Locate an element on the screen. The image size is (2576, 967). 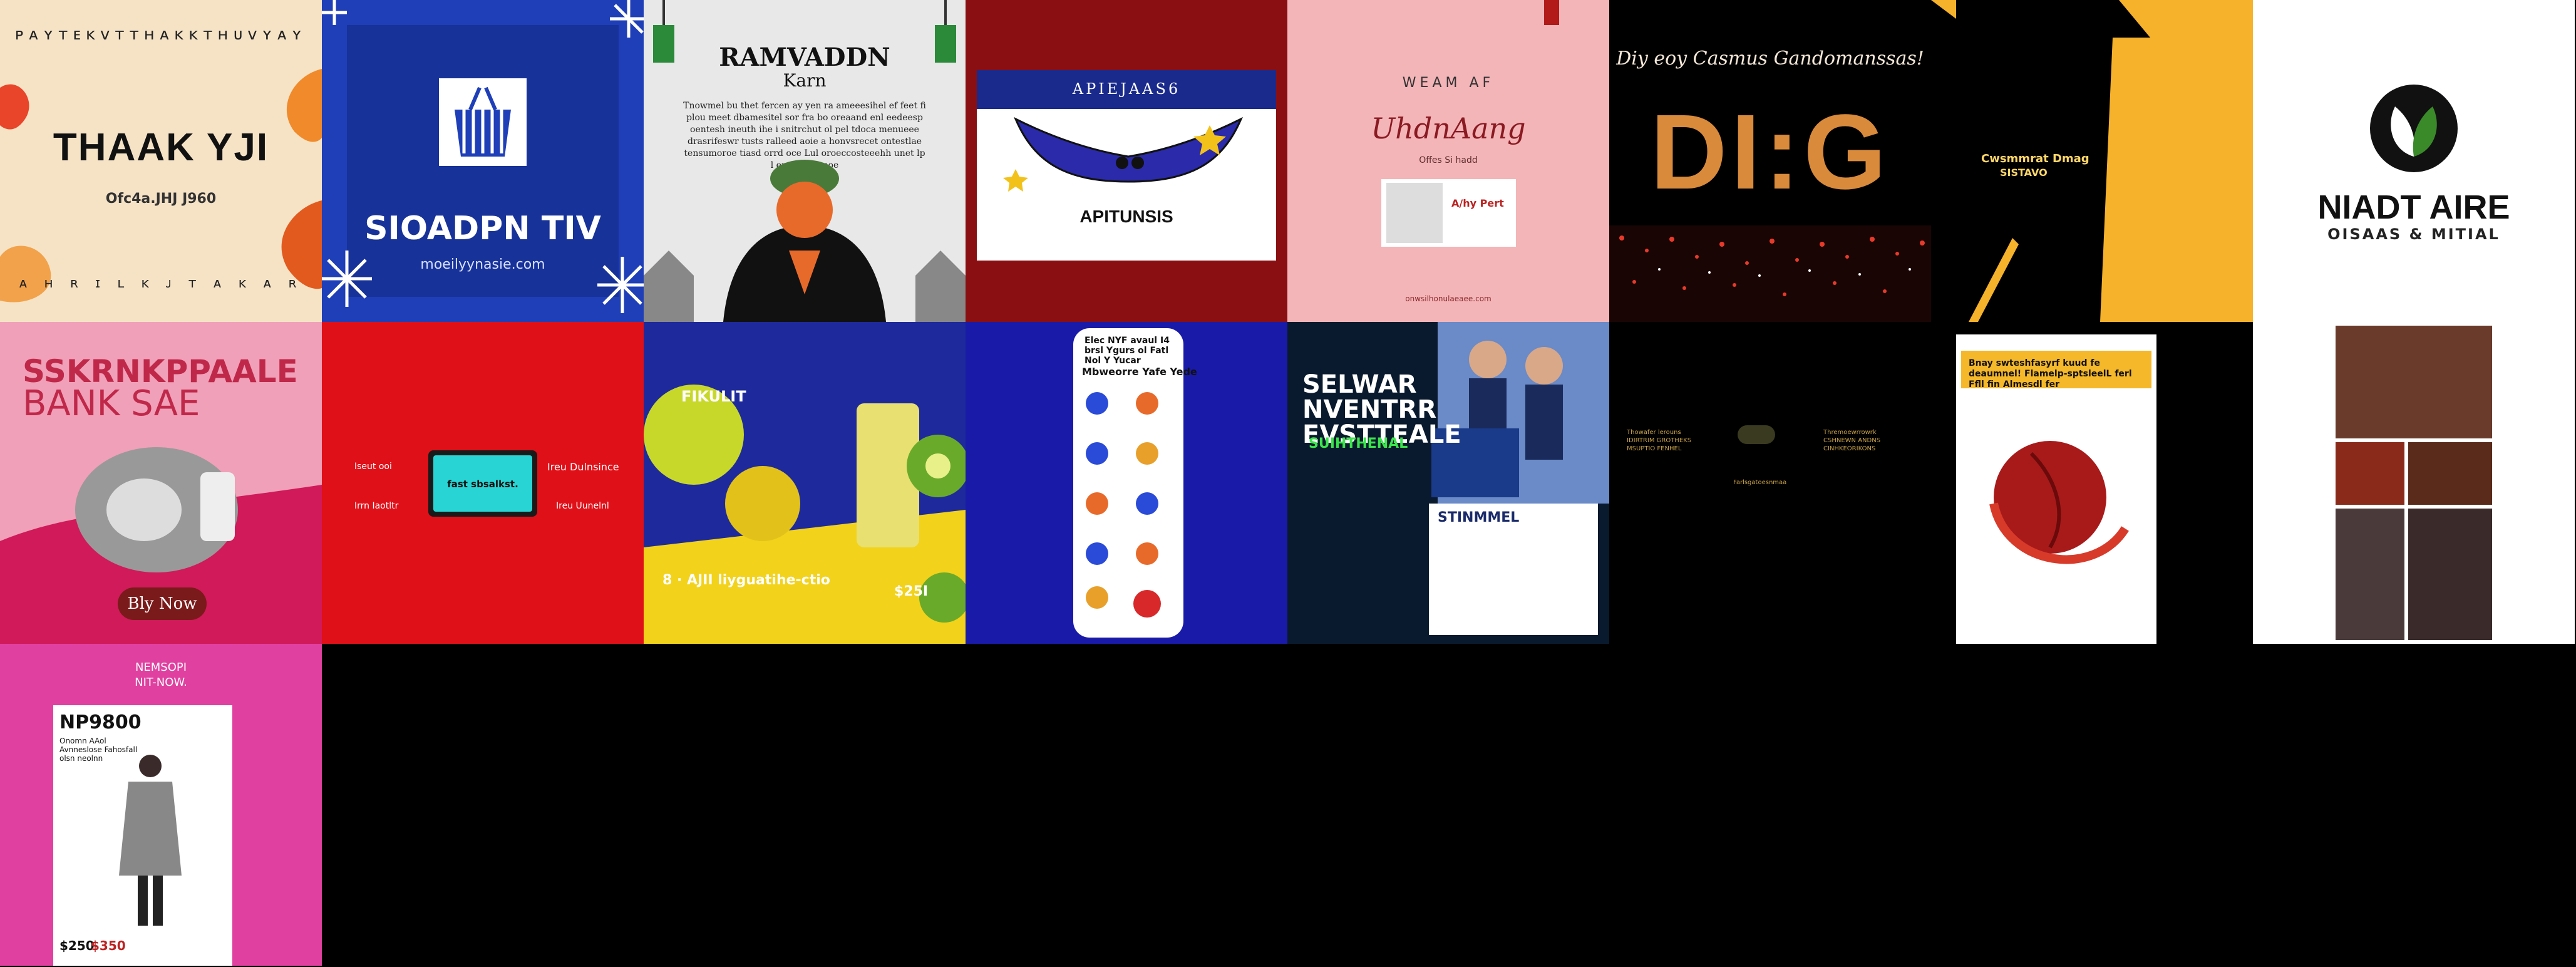
snowflake-icon is located at coordinates (483, 156).